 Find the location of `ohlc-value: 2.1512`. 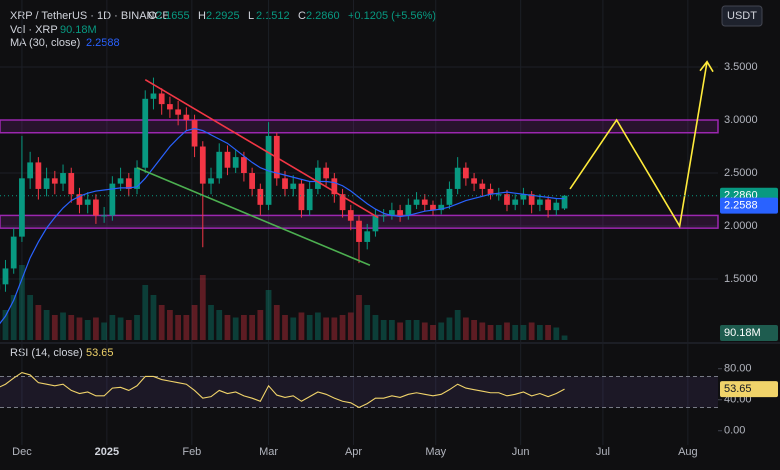

ohlc-value: 2.1512 is located at coordinates (273, 16).